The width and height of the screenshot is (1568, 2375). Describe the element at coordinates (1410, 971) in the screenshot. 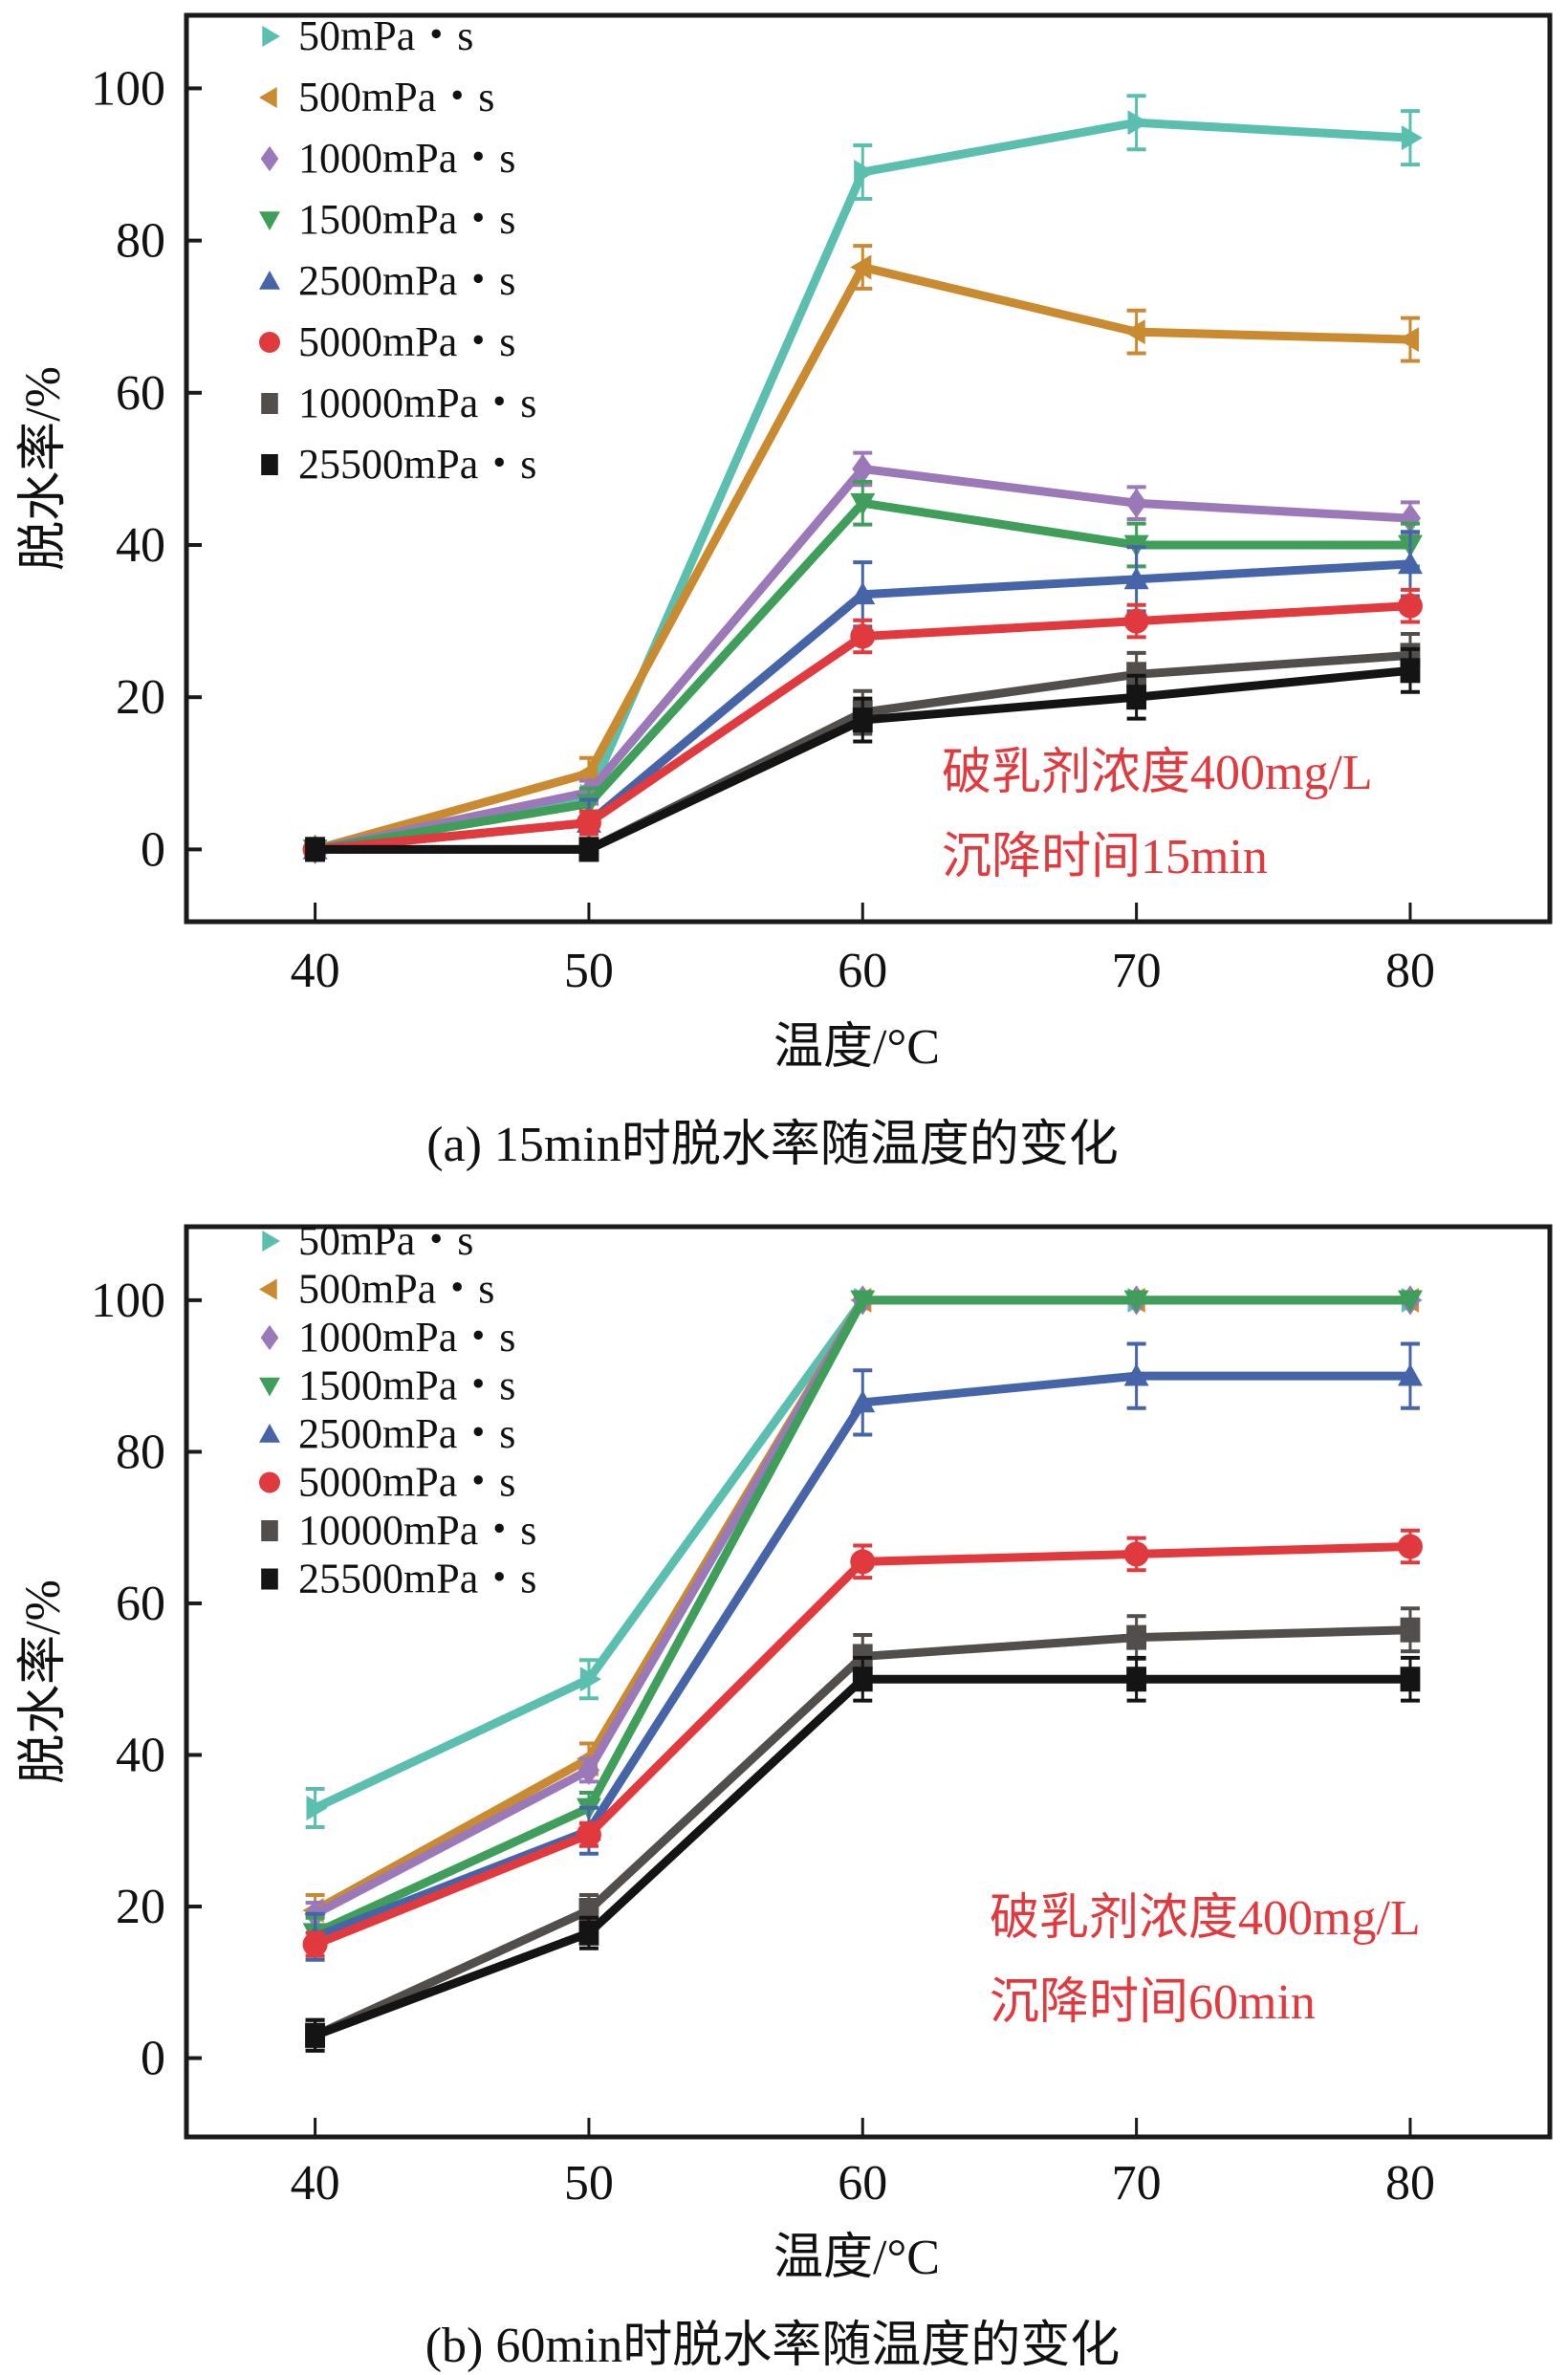

I see `x-tick-label: 80` at that location.